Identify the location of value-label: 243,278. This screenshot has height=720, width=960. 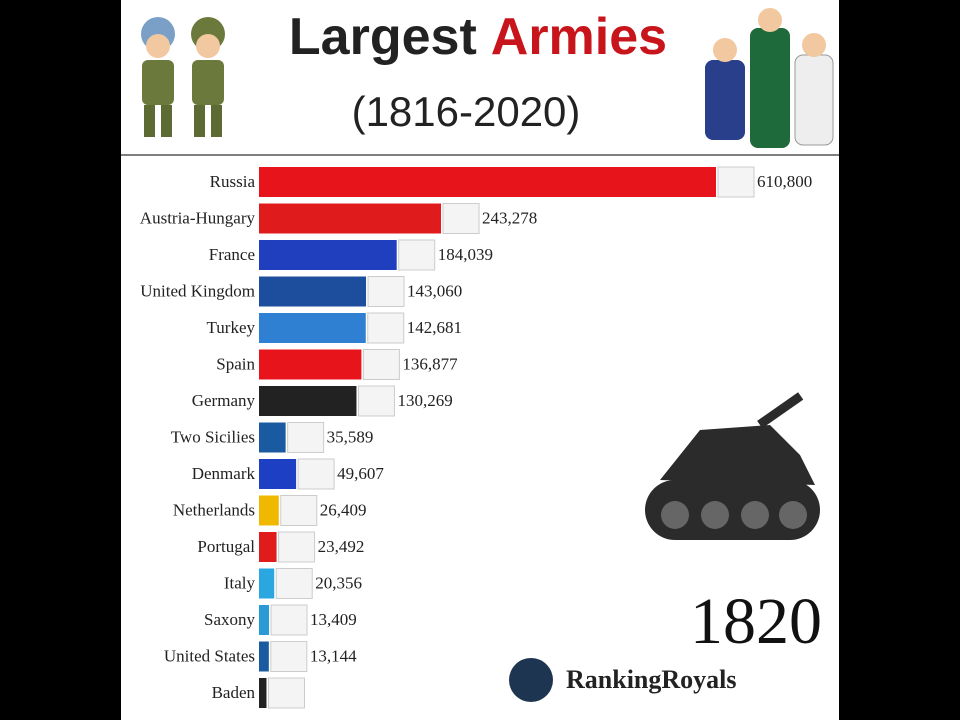
(509, 217).